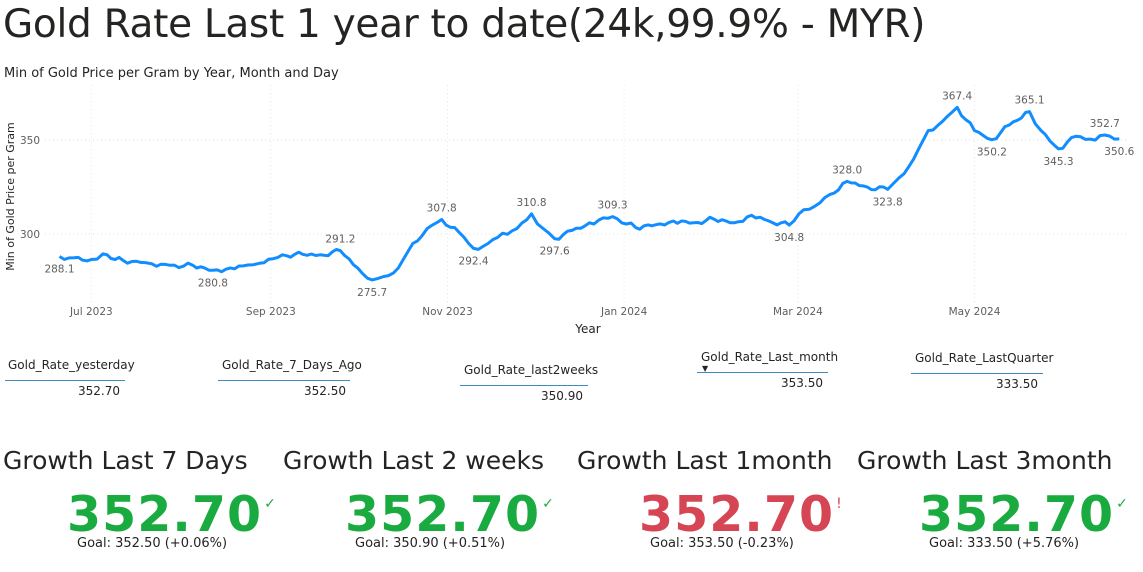 The height and width of the screenshot is (572, 1143). Describe the element at coordinates (372, 293) in the screenshot. I see `data-label: 275.7` at that location.